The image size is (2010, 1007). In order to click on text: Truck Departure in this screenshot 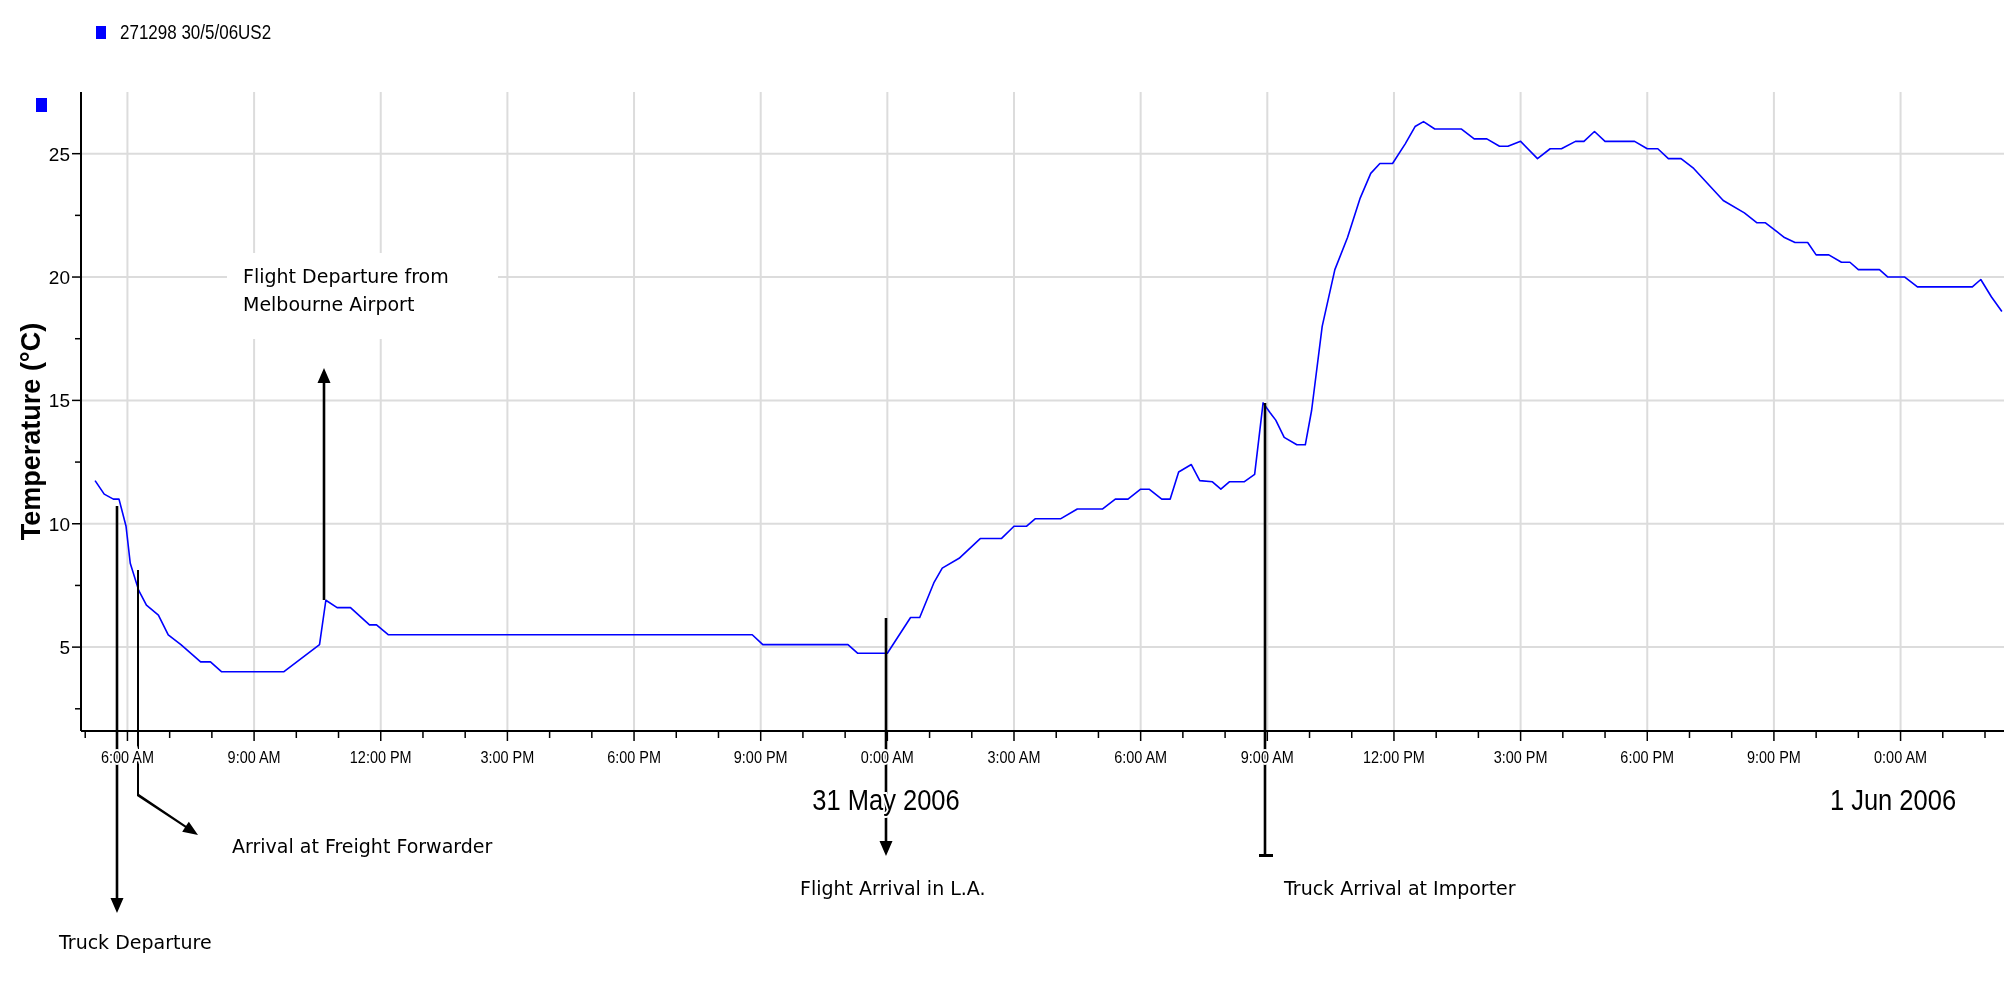, I will do `click(135, 942)`.